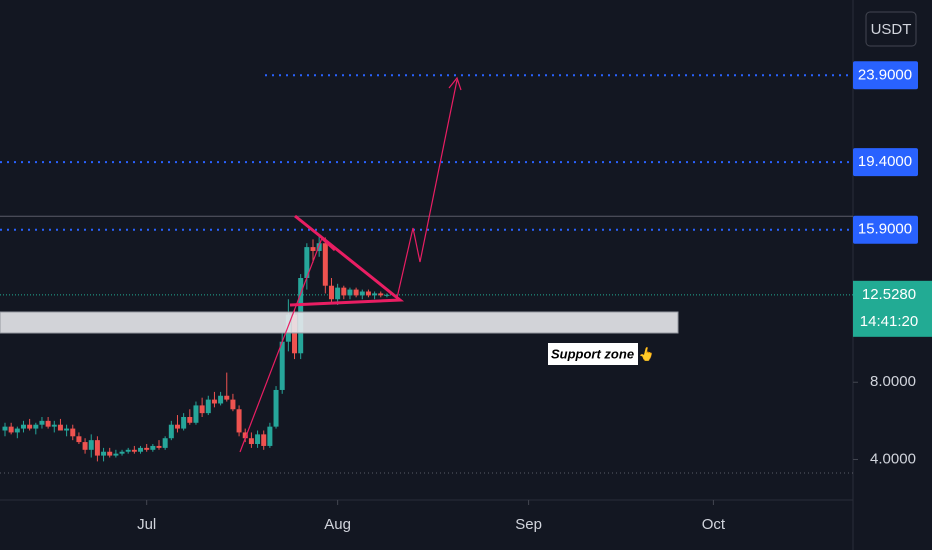 This screenshot has height=550, width=932. Describe the element at coordinates (146, 524) in the screenshot. I see `x-tick-label: Jul` at that location.